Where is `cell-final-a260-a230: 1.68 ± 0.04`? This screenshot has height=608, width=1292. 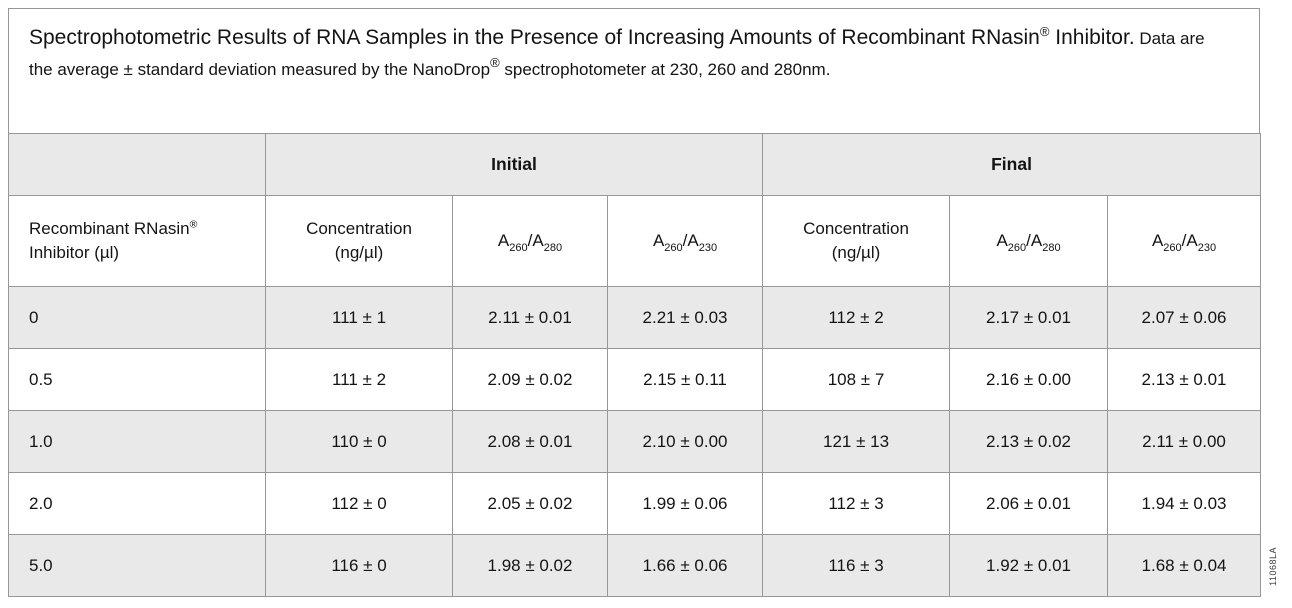 cell-final-a260-a230: 1.68 ± 0.04 is located at coordinates (1184, 565).